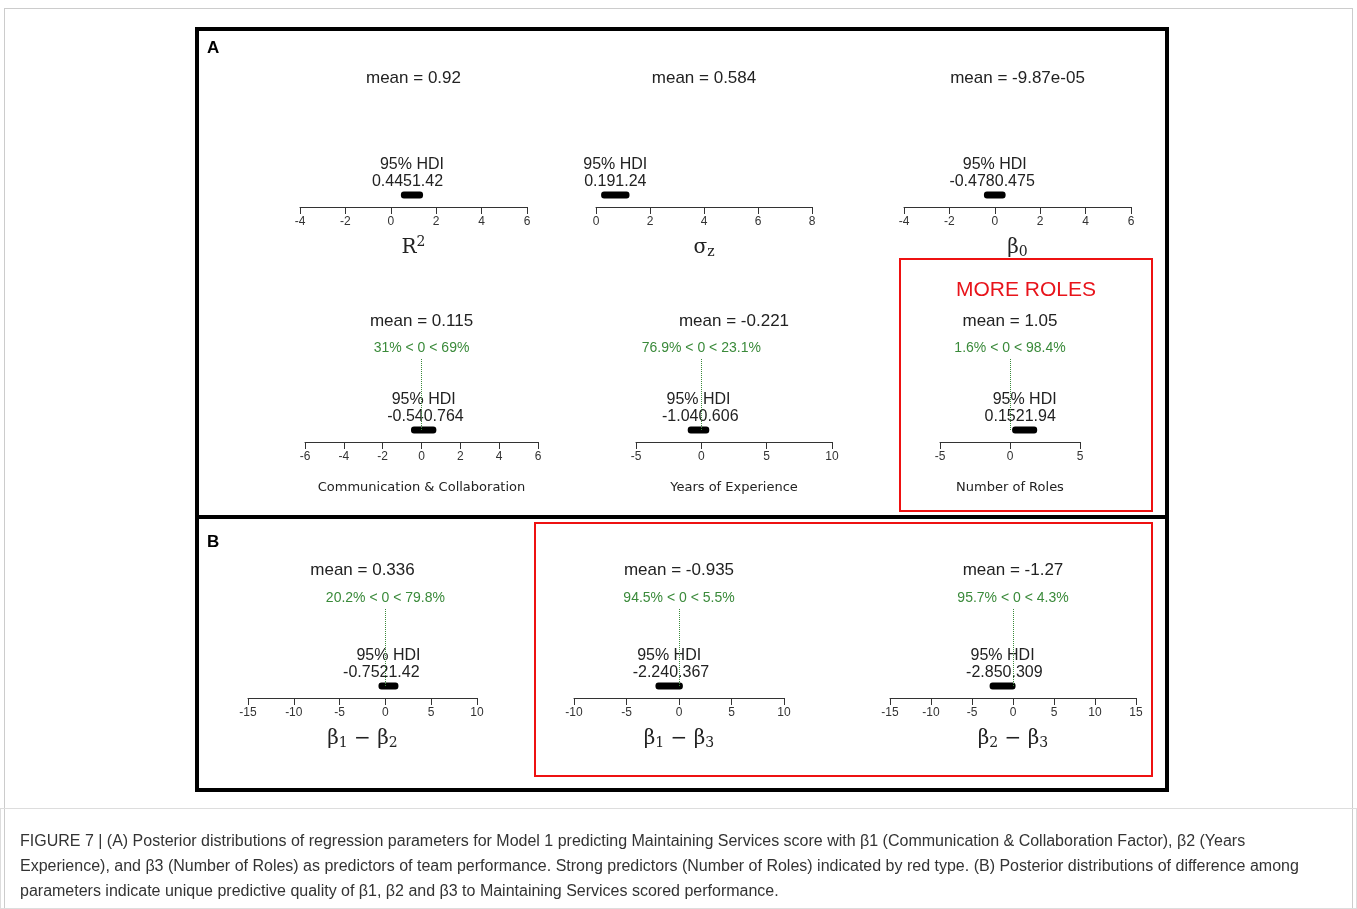 This screenshot has width=1357, height=909. Describe the element at coordinates (984, 671) in the screenshot. I see `annotation: -2.85` at that location.